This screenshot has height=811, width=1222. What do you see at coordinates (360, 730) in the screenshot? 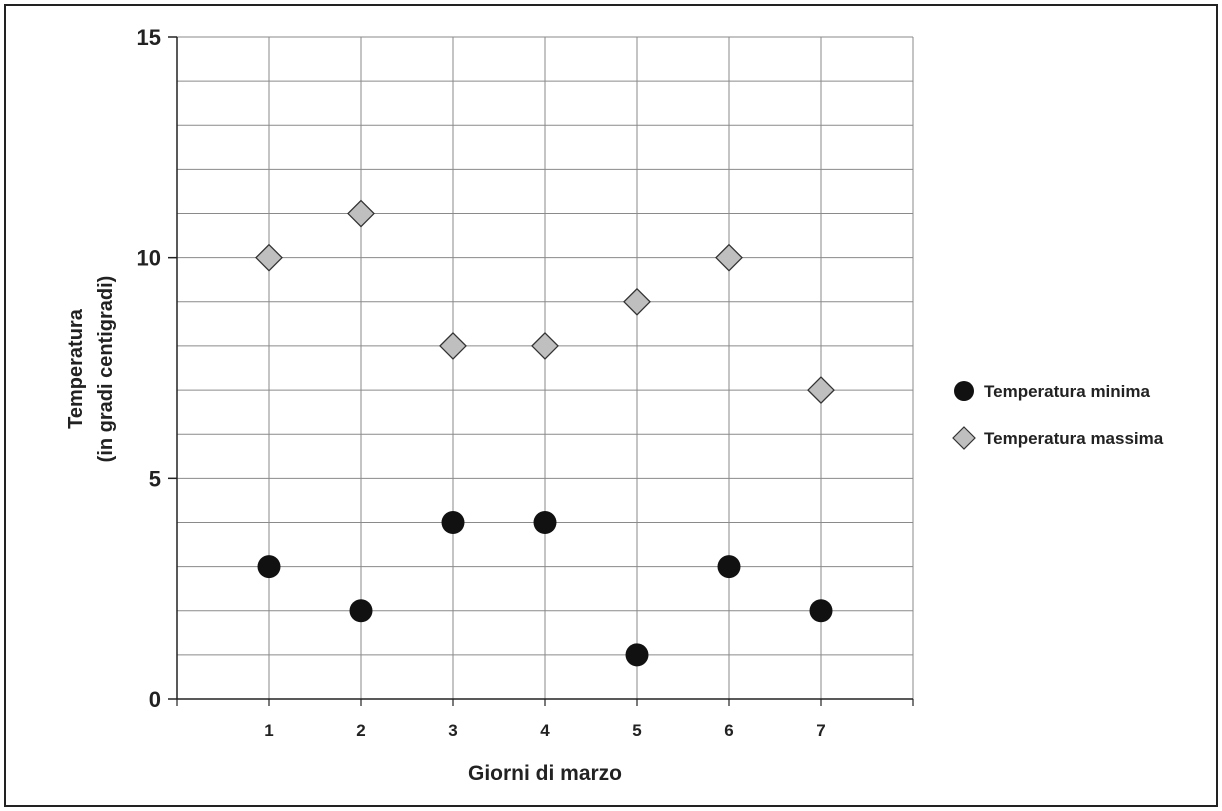
I see `x-tick-label: 2` at bounding box center [360, 730].